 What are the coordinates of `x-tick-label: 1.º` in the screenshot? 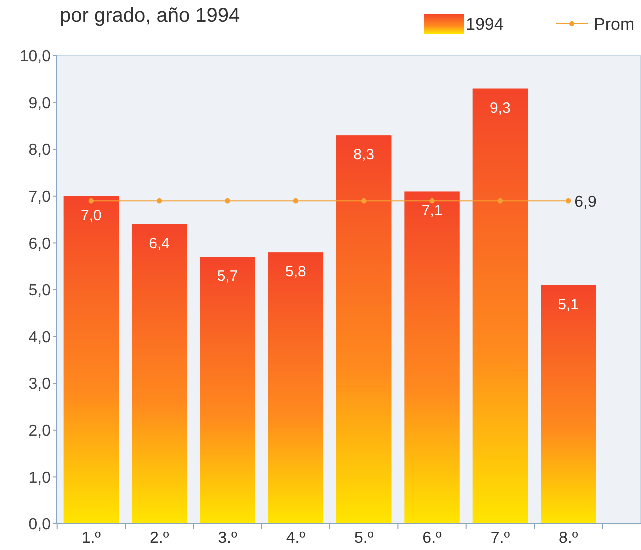 It's located at (92, 538).